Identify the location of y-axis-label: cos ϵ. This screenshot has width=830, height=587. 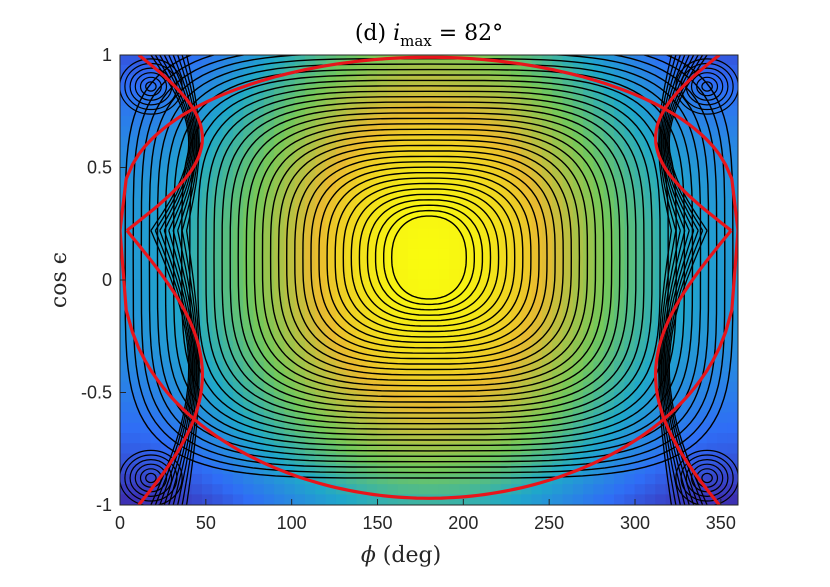
(59, 280).